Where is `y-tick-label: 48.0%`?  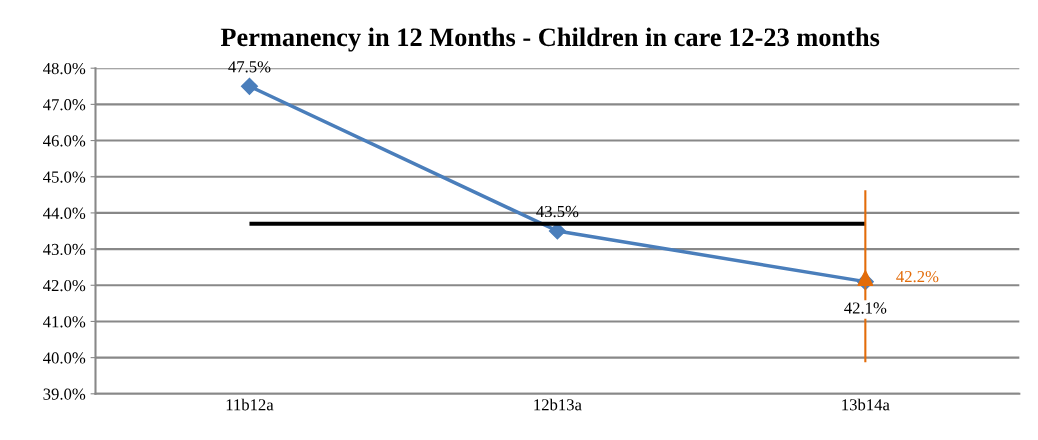 y-tick-label: 48.0% is located at coordinates (64, 68).